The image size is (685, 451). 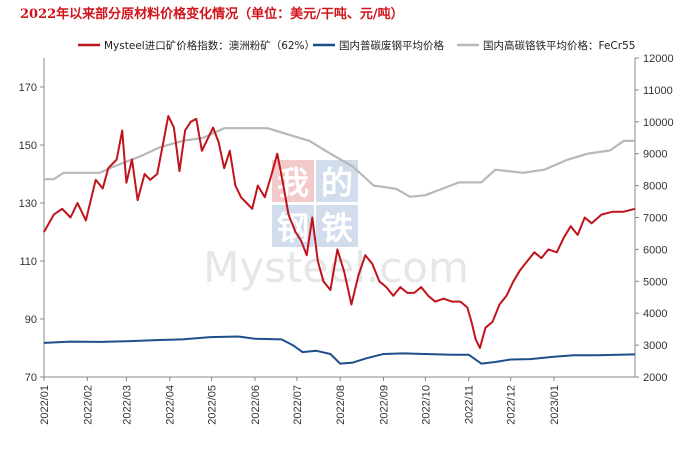 What do you see at coordinates (212, 14) in the screenshot?
I see `chart-title: 2022年以来部分原材料价格变化情况（单位：美元/干吨、元/吨）` at bounding box center [212, 14].